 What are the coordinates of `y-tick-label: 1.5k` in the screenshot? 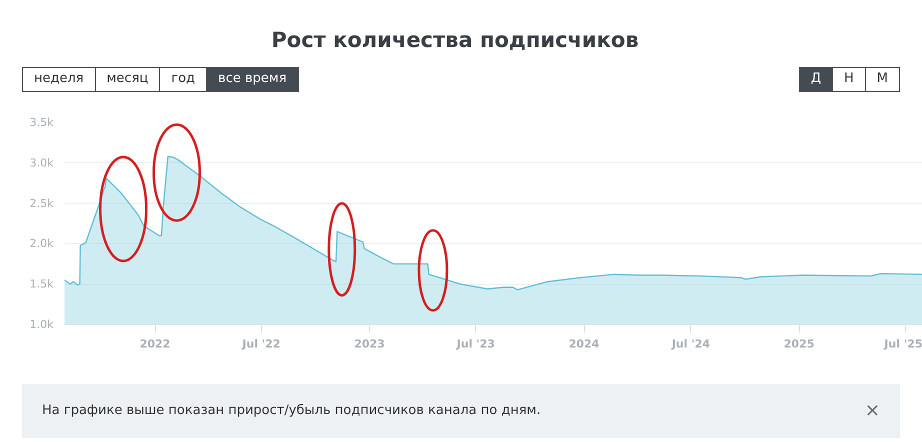 It's located at (42, 284).